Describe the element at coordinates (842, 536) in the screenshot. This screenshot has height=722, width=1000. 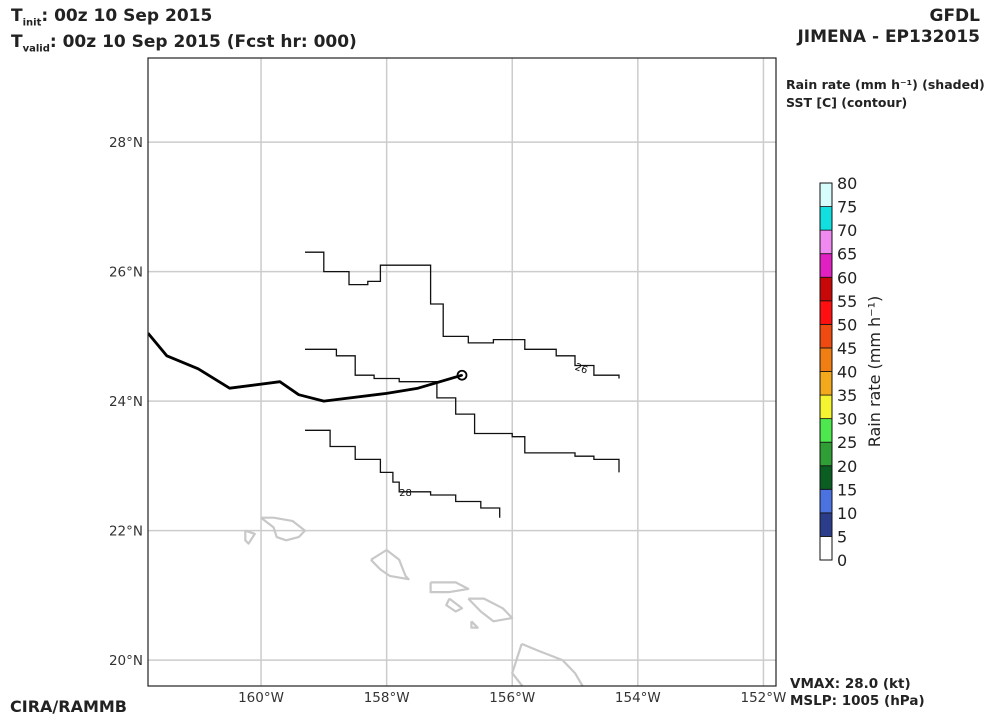
I see `colorbar-tick-label-1: 5` at that location.